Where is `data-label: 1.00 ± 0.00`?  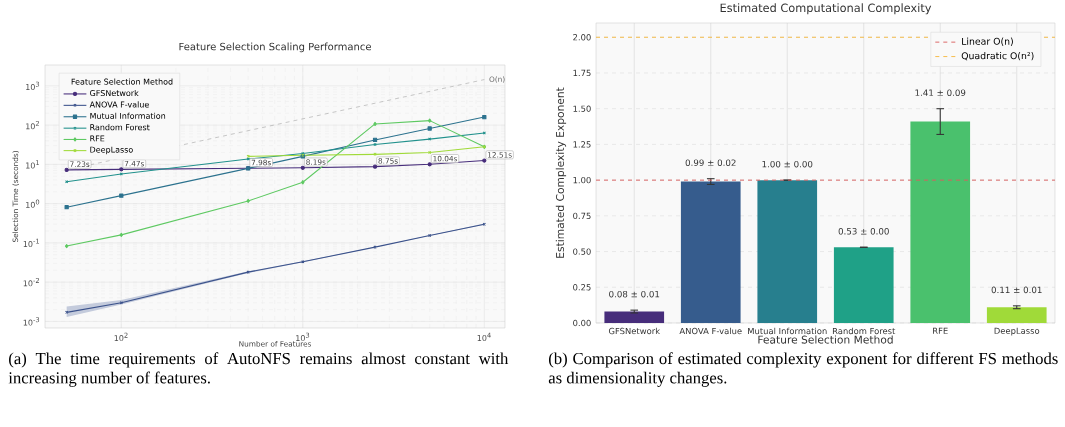 data-label: 1.00 ± 0.00 is located at coordinates (787, 164).